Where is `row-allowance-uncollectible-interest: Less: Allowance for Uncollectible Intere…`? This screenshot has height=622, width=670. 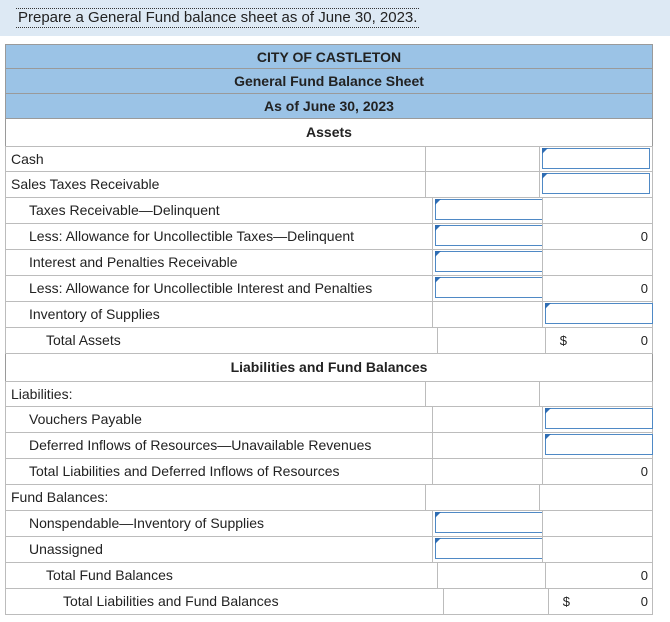 row-allowance-uncollectible-interest: Less: Allowance for Uncollectible Intere… is located at coordinates (329, 289).